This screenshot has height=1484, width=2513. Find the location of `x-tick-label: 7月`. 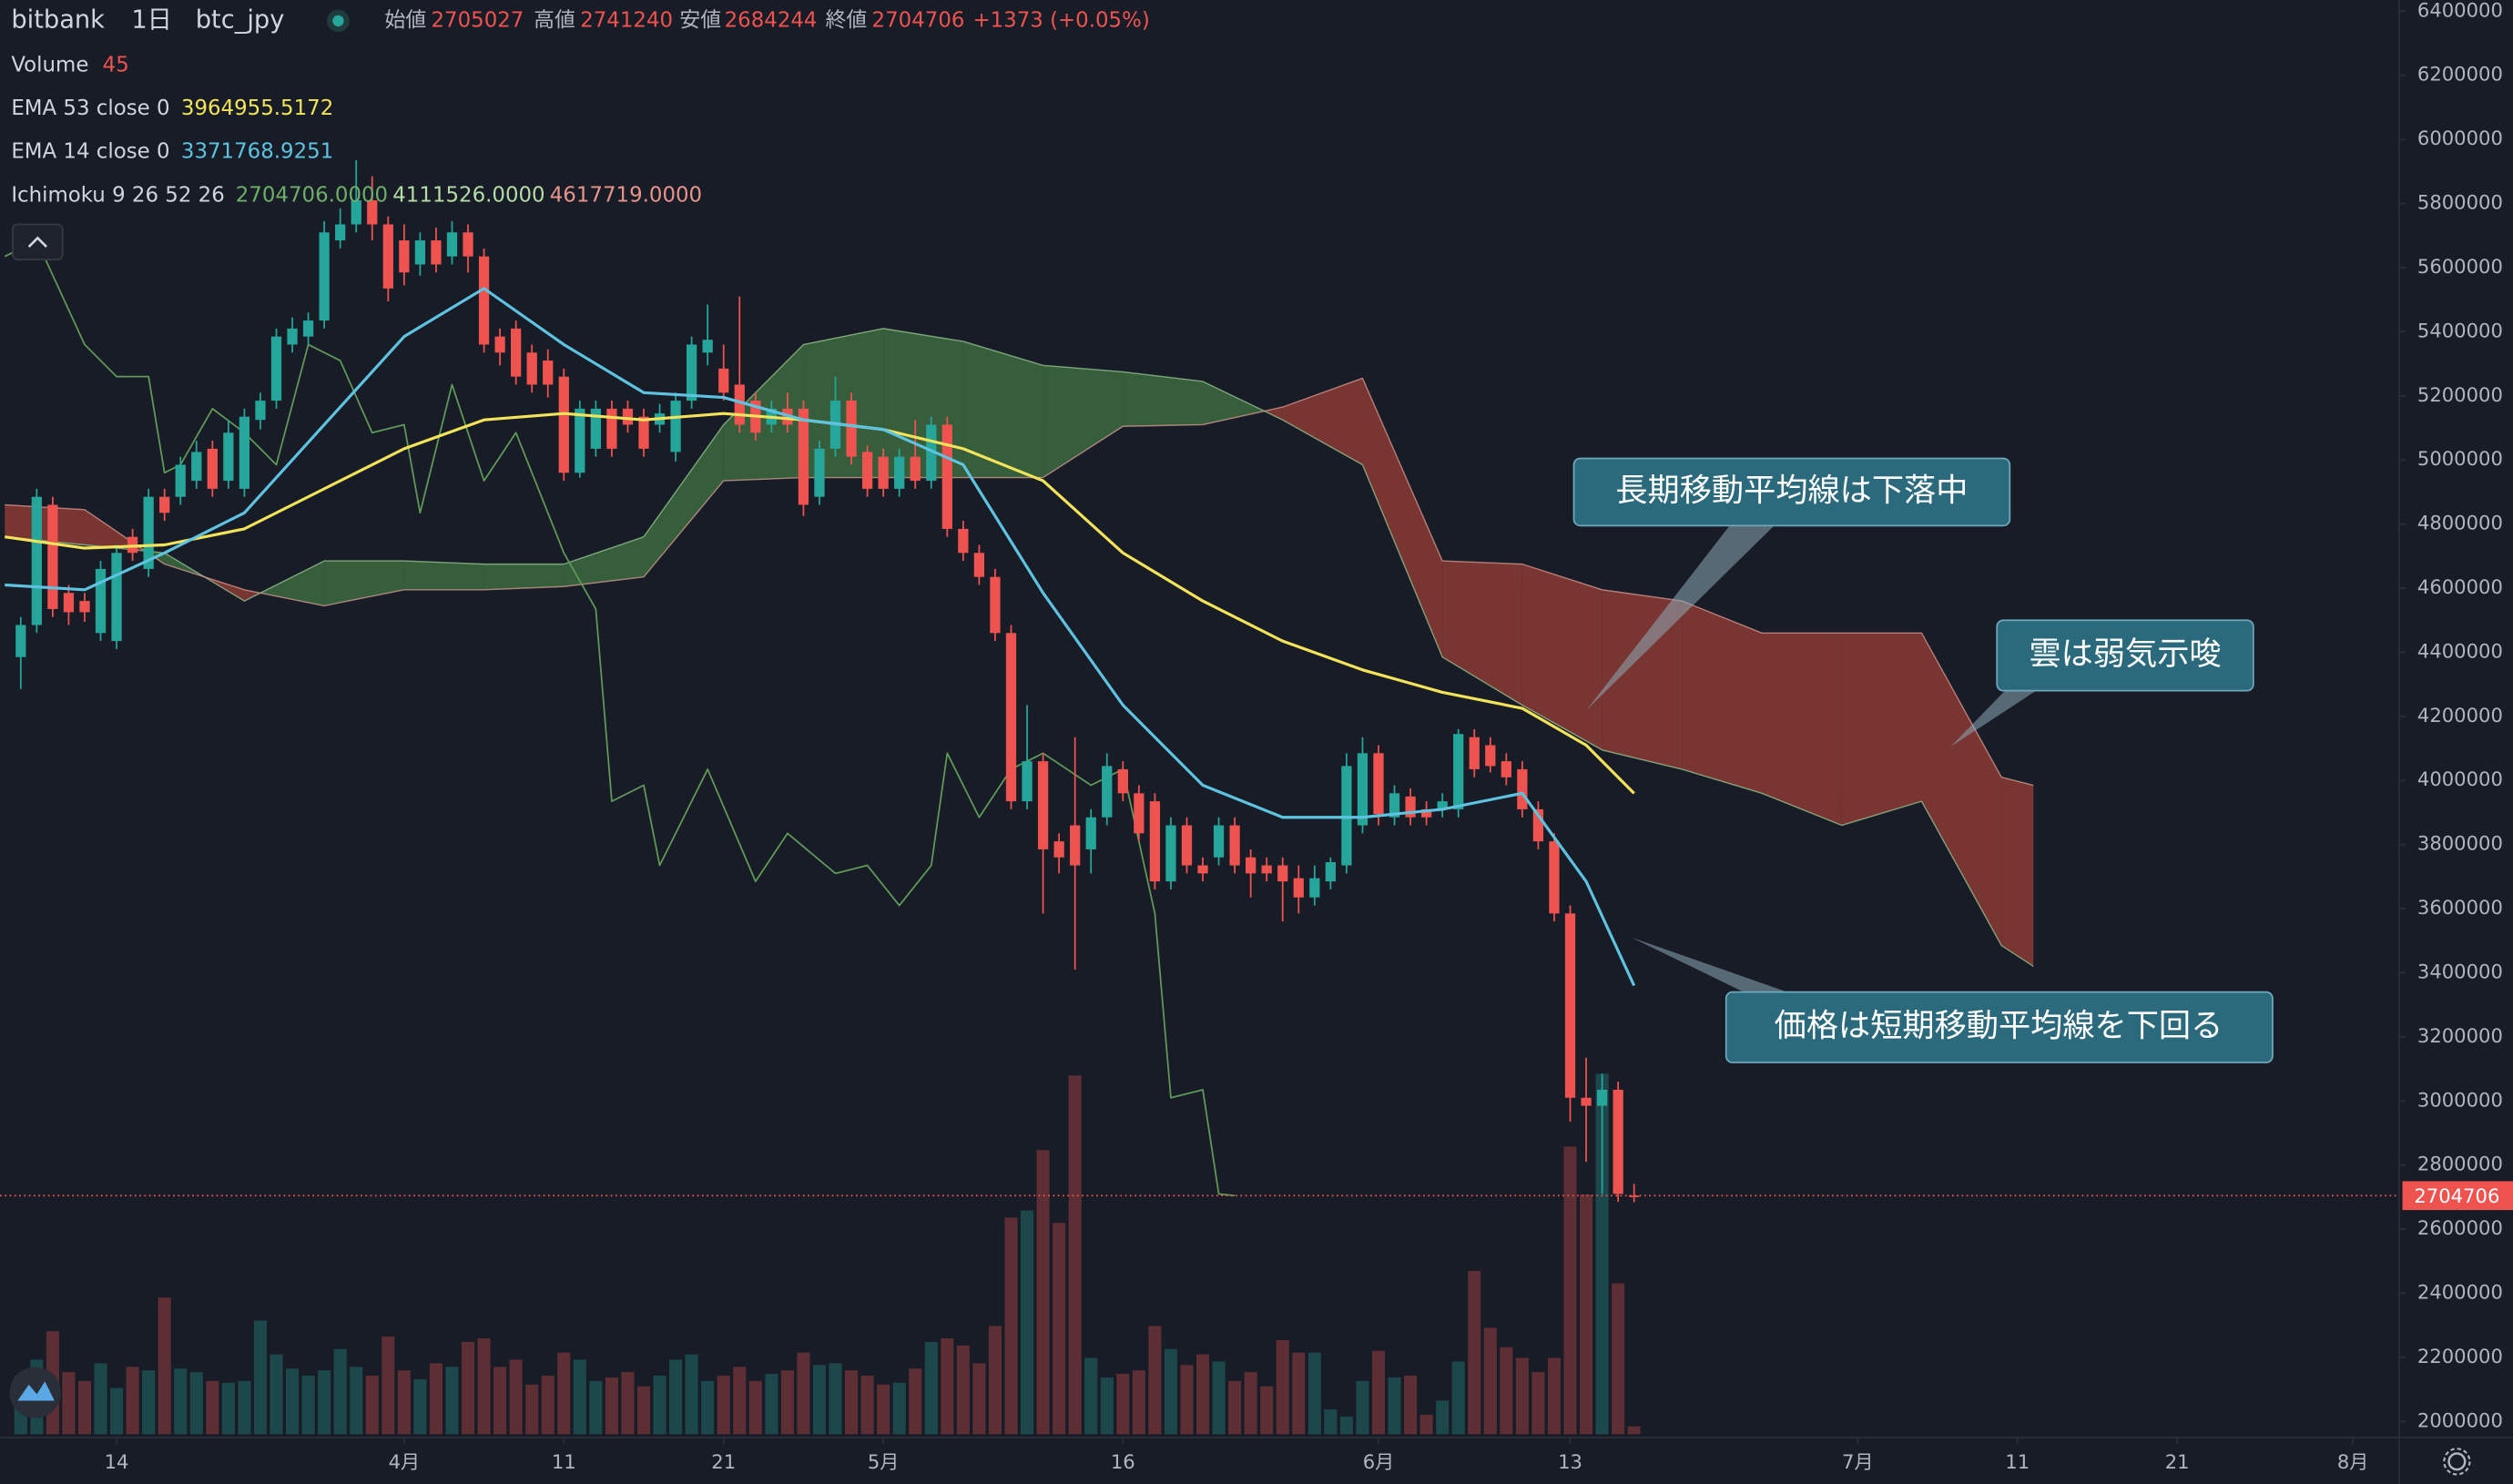

x-tick-label: 7月 is located at coordinates (1858, 1461).